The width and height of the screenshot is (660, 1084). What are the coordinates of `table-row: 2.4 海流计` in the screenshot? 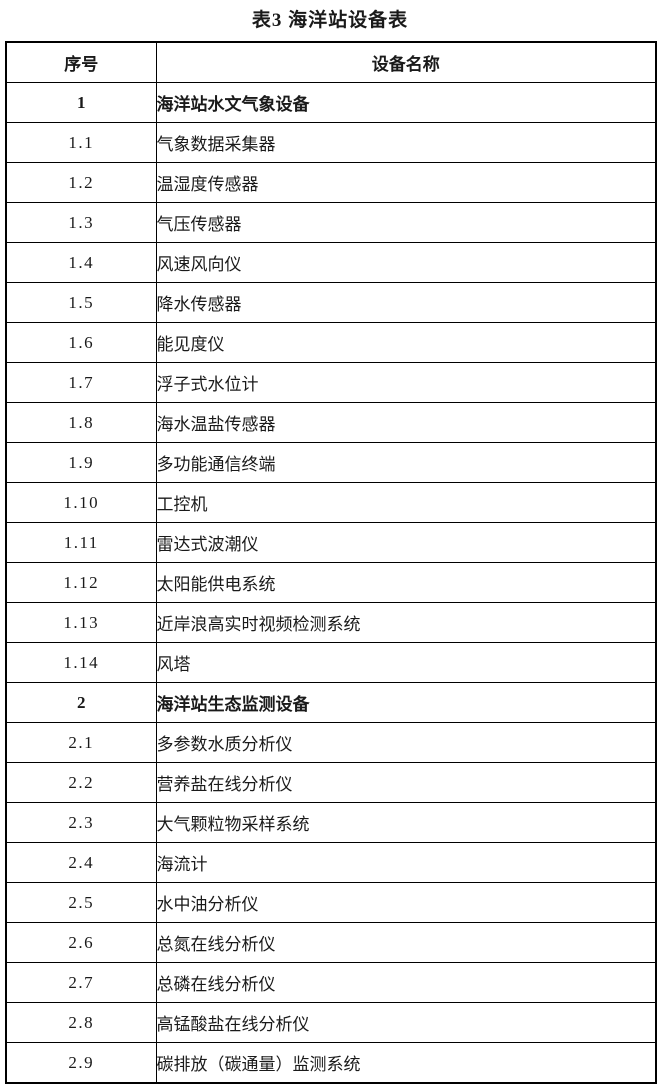 It's located at (331, 862).